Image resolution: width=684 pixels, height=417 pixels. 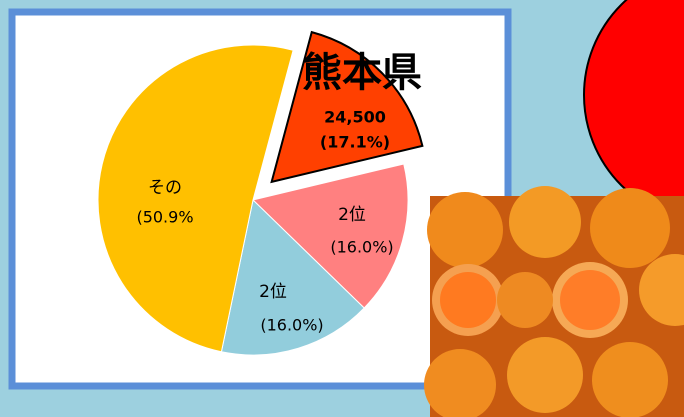 What do you see at coordinates (165, 188) in the screenshot?
I see `slice-label: その` at bounding box center [165, 188].